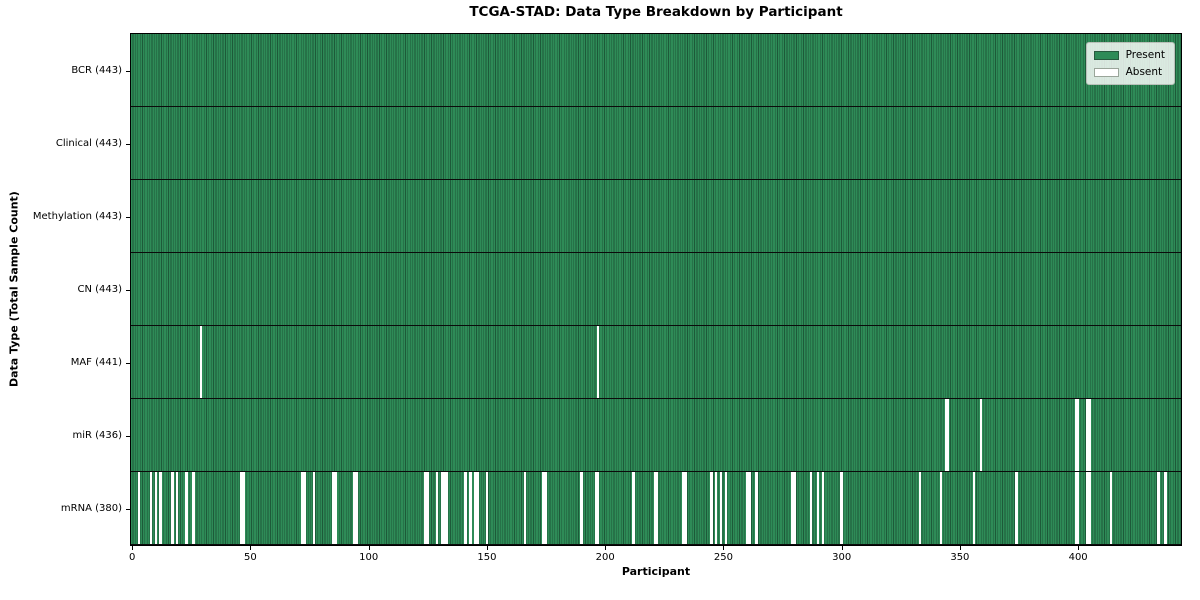  I want to click on legend-item-absent: Absent, so click(1129, 72).